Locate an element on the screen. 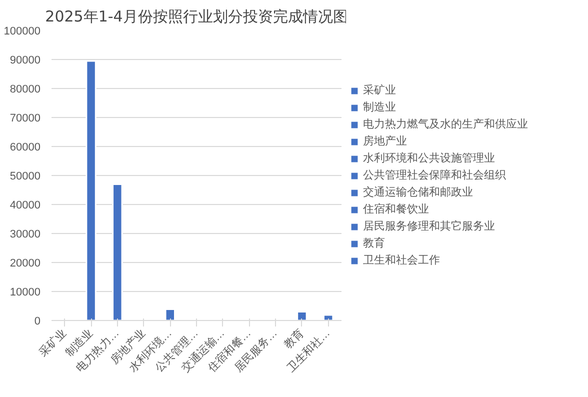  y-tick-label: 50000 is located at coordinates (25, 176).